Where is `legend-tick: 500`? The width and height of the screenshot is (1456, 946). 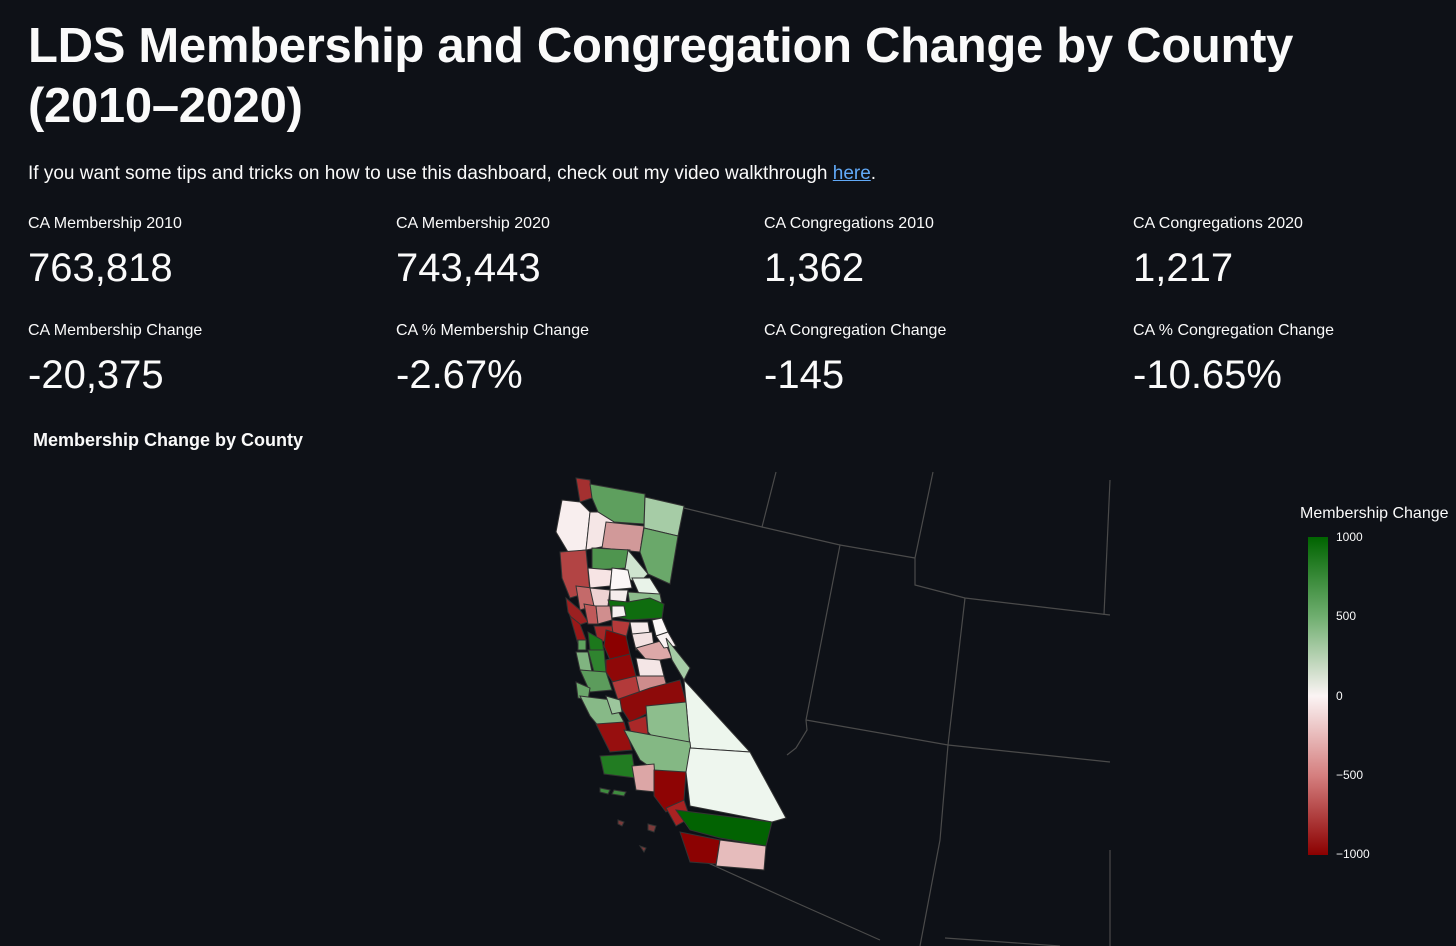
legend-tick: 500 is located at coordinates (1346, 616).